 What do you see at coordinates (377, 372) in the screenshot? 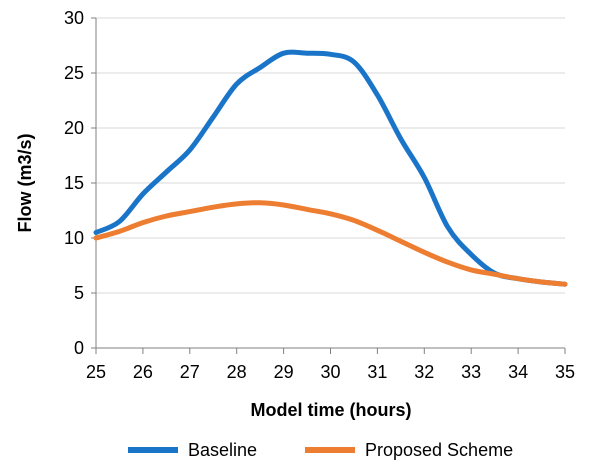
I see `x-tick-label: 31` at bounding box center [377, 372].